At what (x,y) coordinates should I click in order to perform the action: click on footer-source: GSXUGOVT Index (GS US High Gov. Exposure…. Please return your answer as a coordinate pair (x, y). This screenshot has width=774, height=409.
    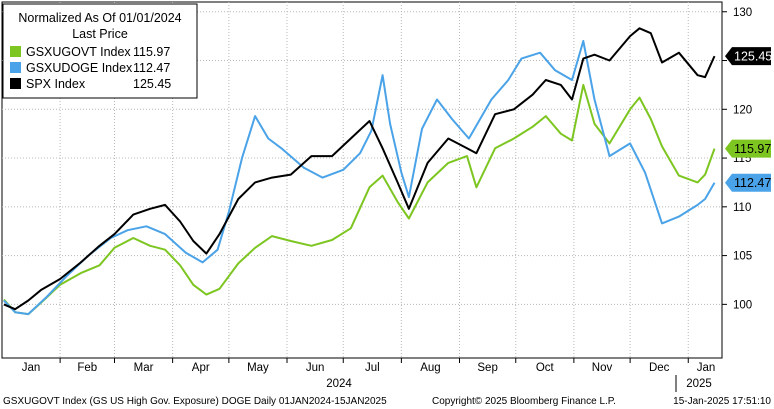
    Looking at the image, I should click on (195, 401).